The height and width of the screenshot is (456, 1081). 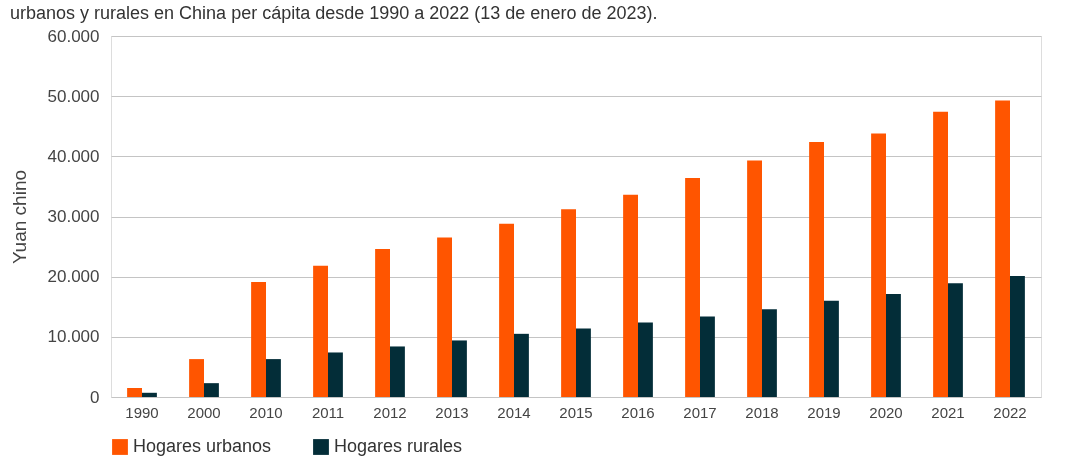 What do you see at coordinates (398, 446) in the screenshot?
I see `legend-label: Hogares rurales` at bounding box center [398, 446].